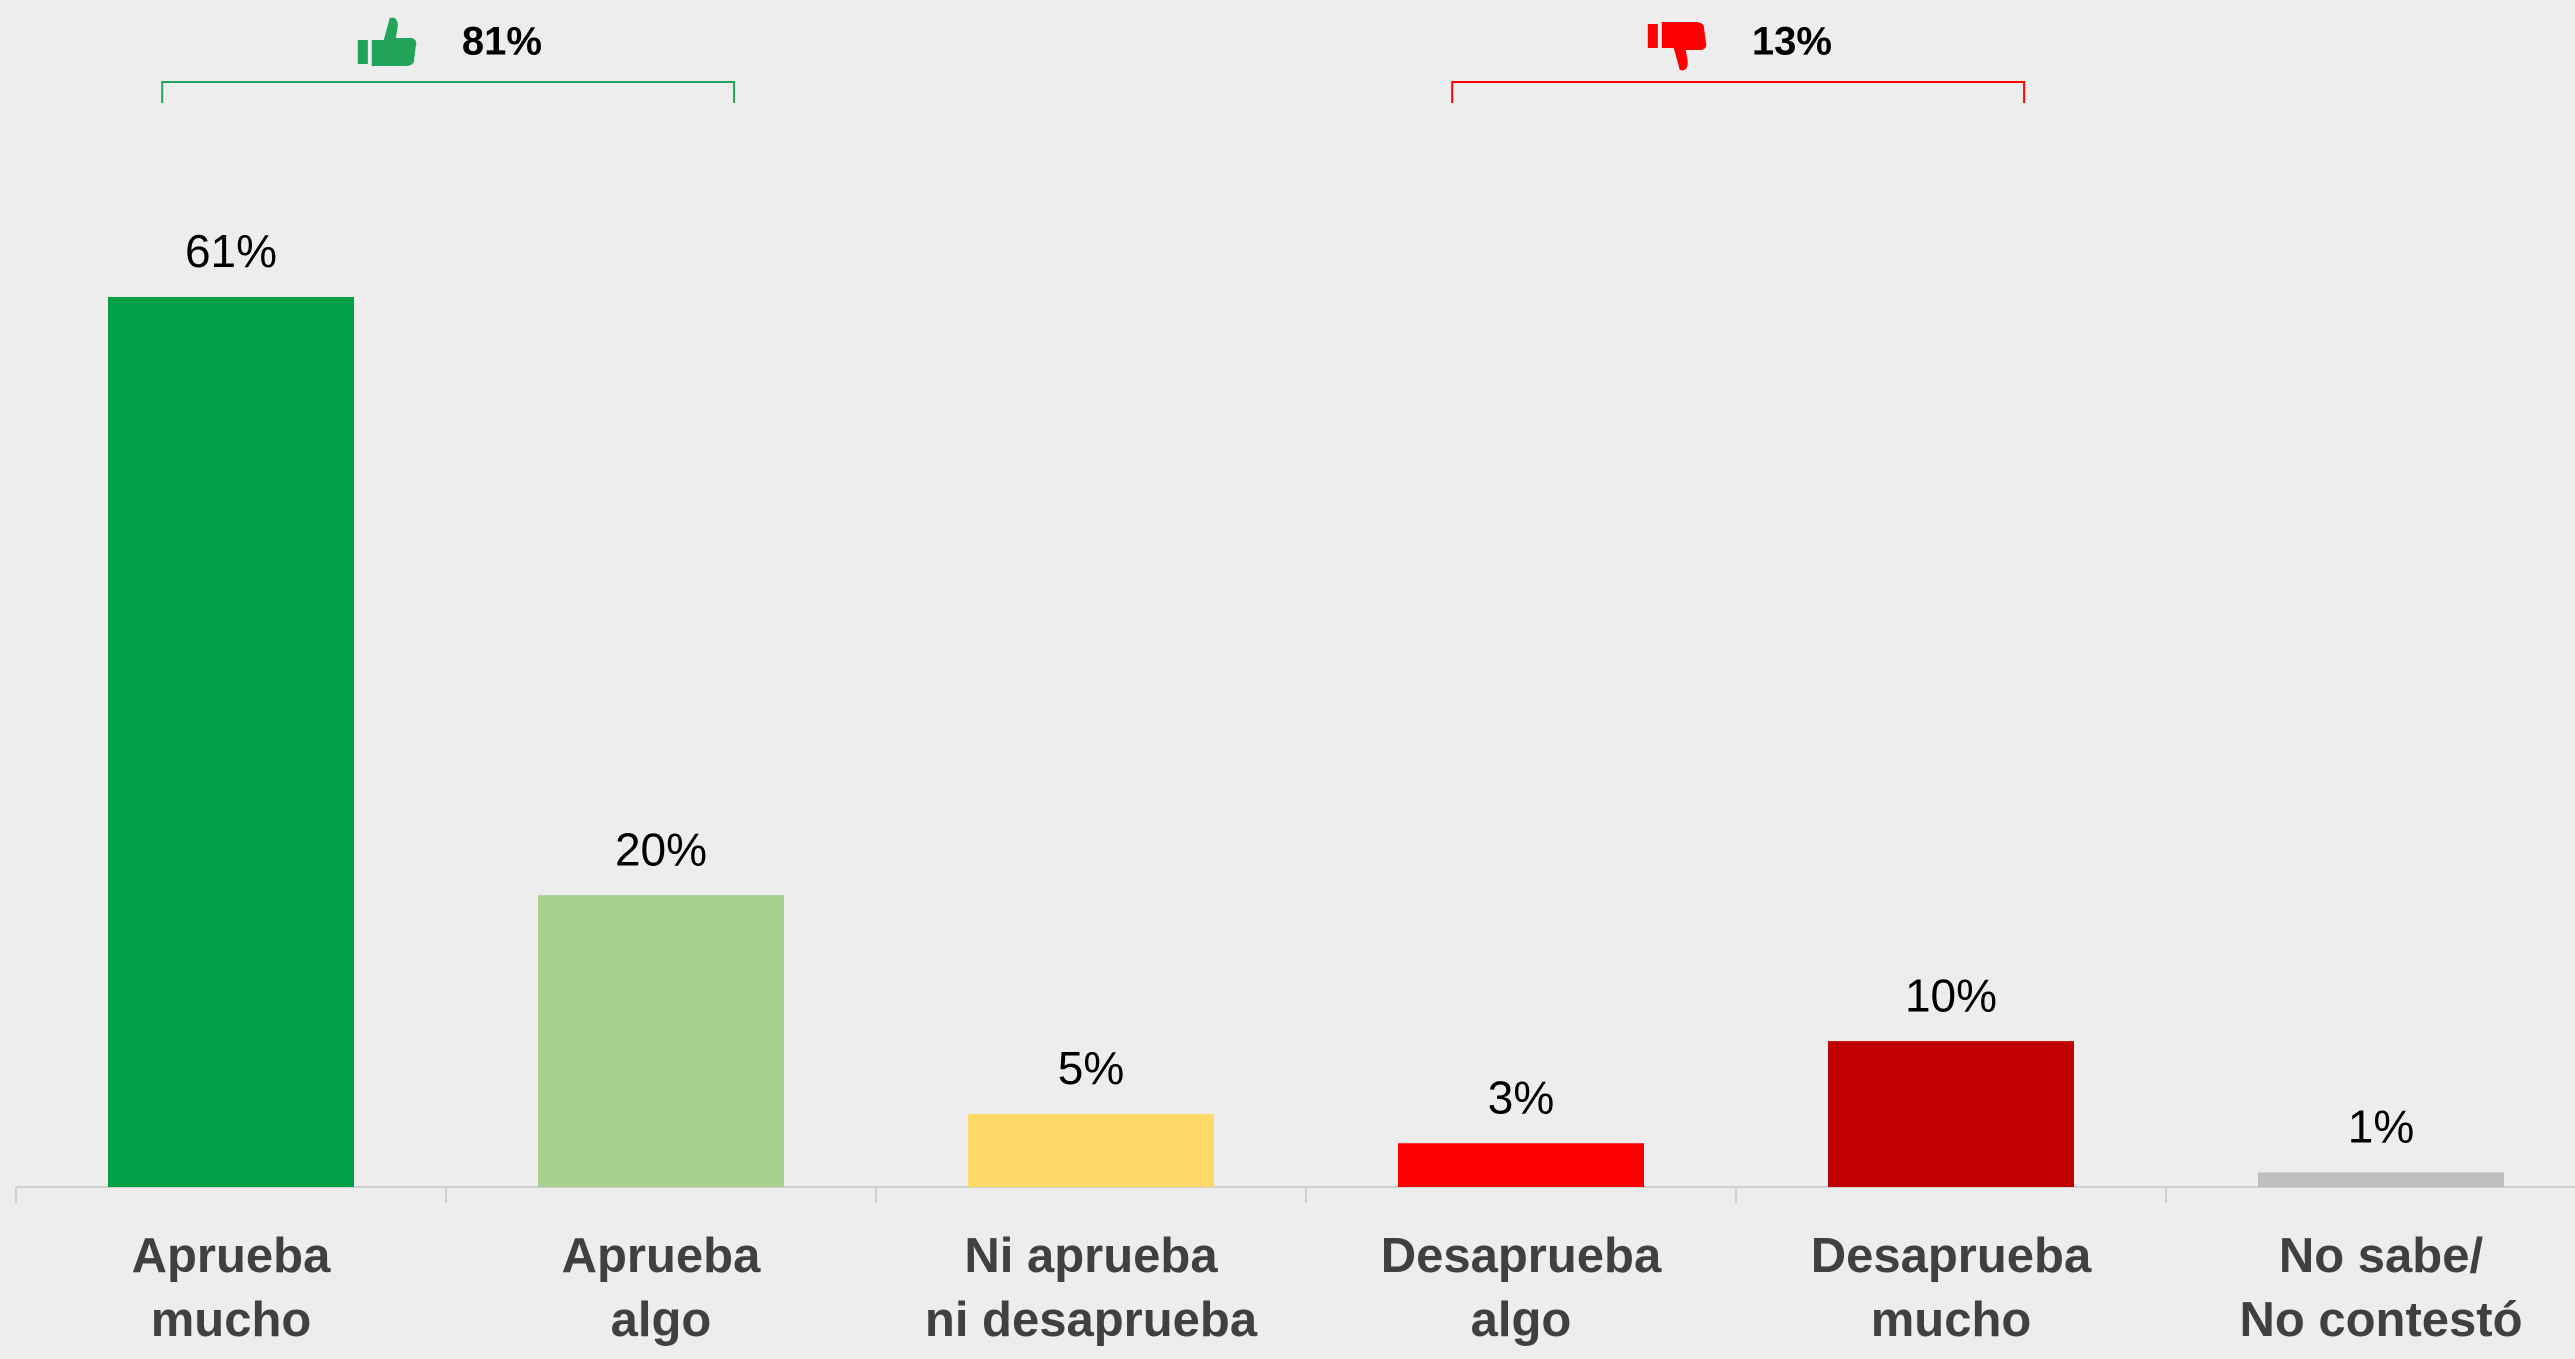 This screenshot has width=2575, height=1359. I want to click on group-total: 81%, so click(502, 42).